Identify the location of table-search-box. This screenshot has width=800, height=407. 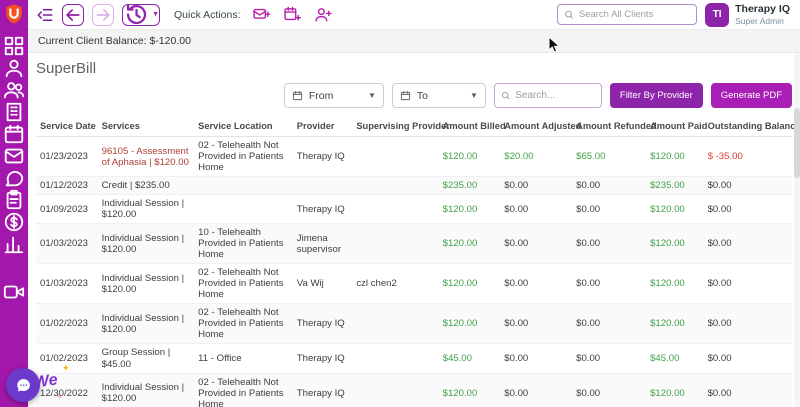
(547, 95).